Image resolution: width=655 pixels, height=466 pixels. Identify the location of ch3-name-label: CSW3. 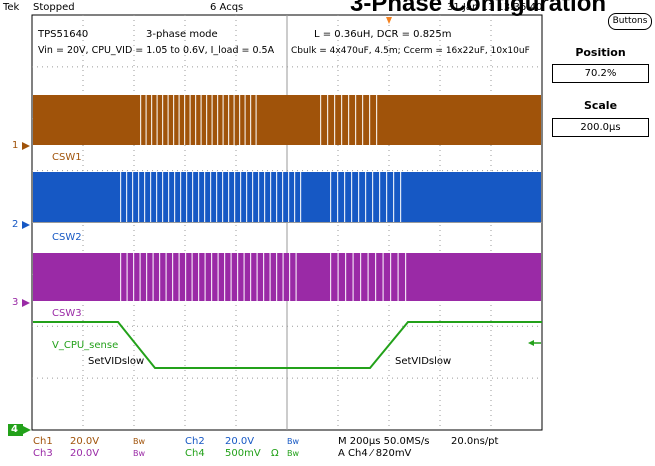
(67, 313).